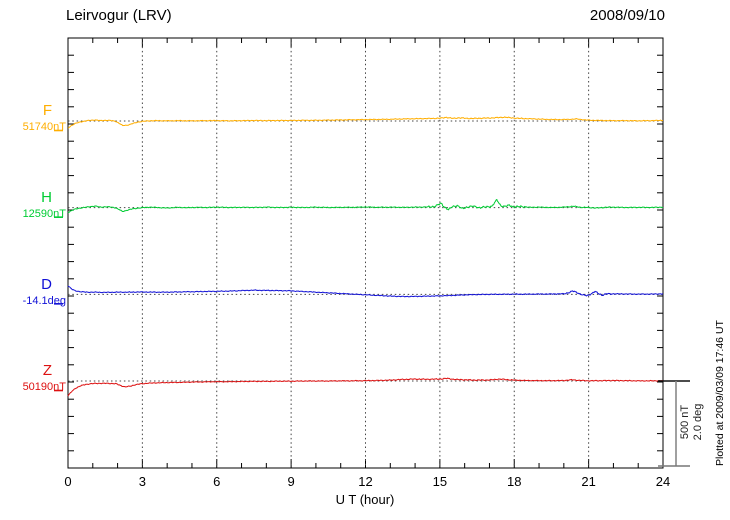  I want to click on trace-label-D: D -14.1deg, so click(33, 292).